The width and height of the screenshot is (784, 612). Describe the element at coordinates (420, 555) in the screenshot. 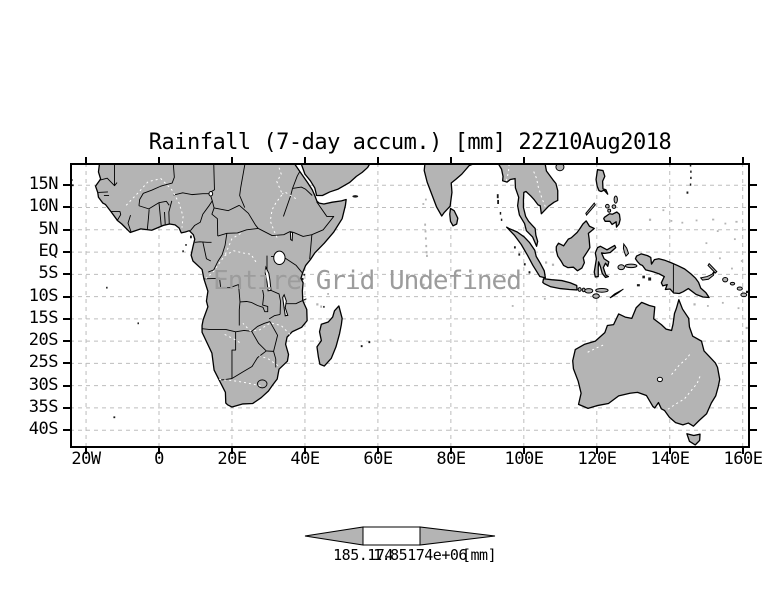

I see `colorbar-right-value: 1.85174e+06` at that location.